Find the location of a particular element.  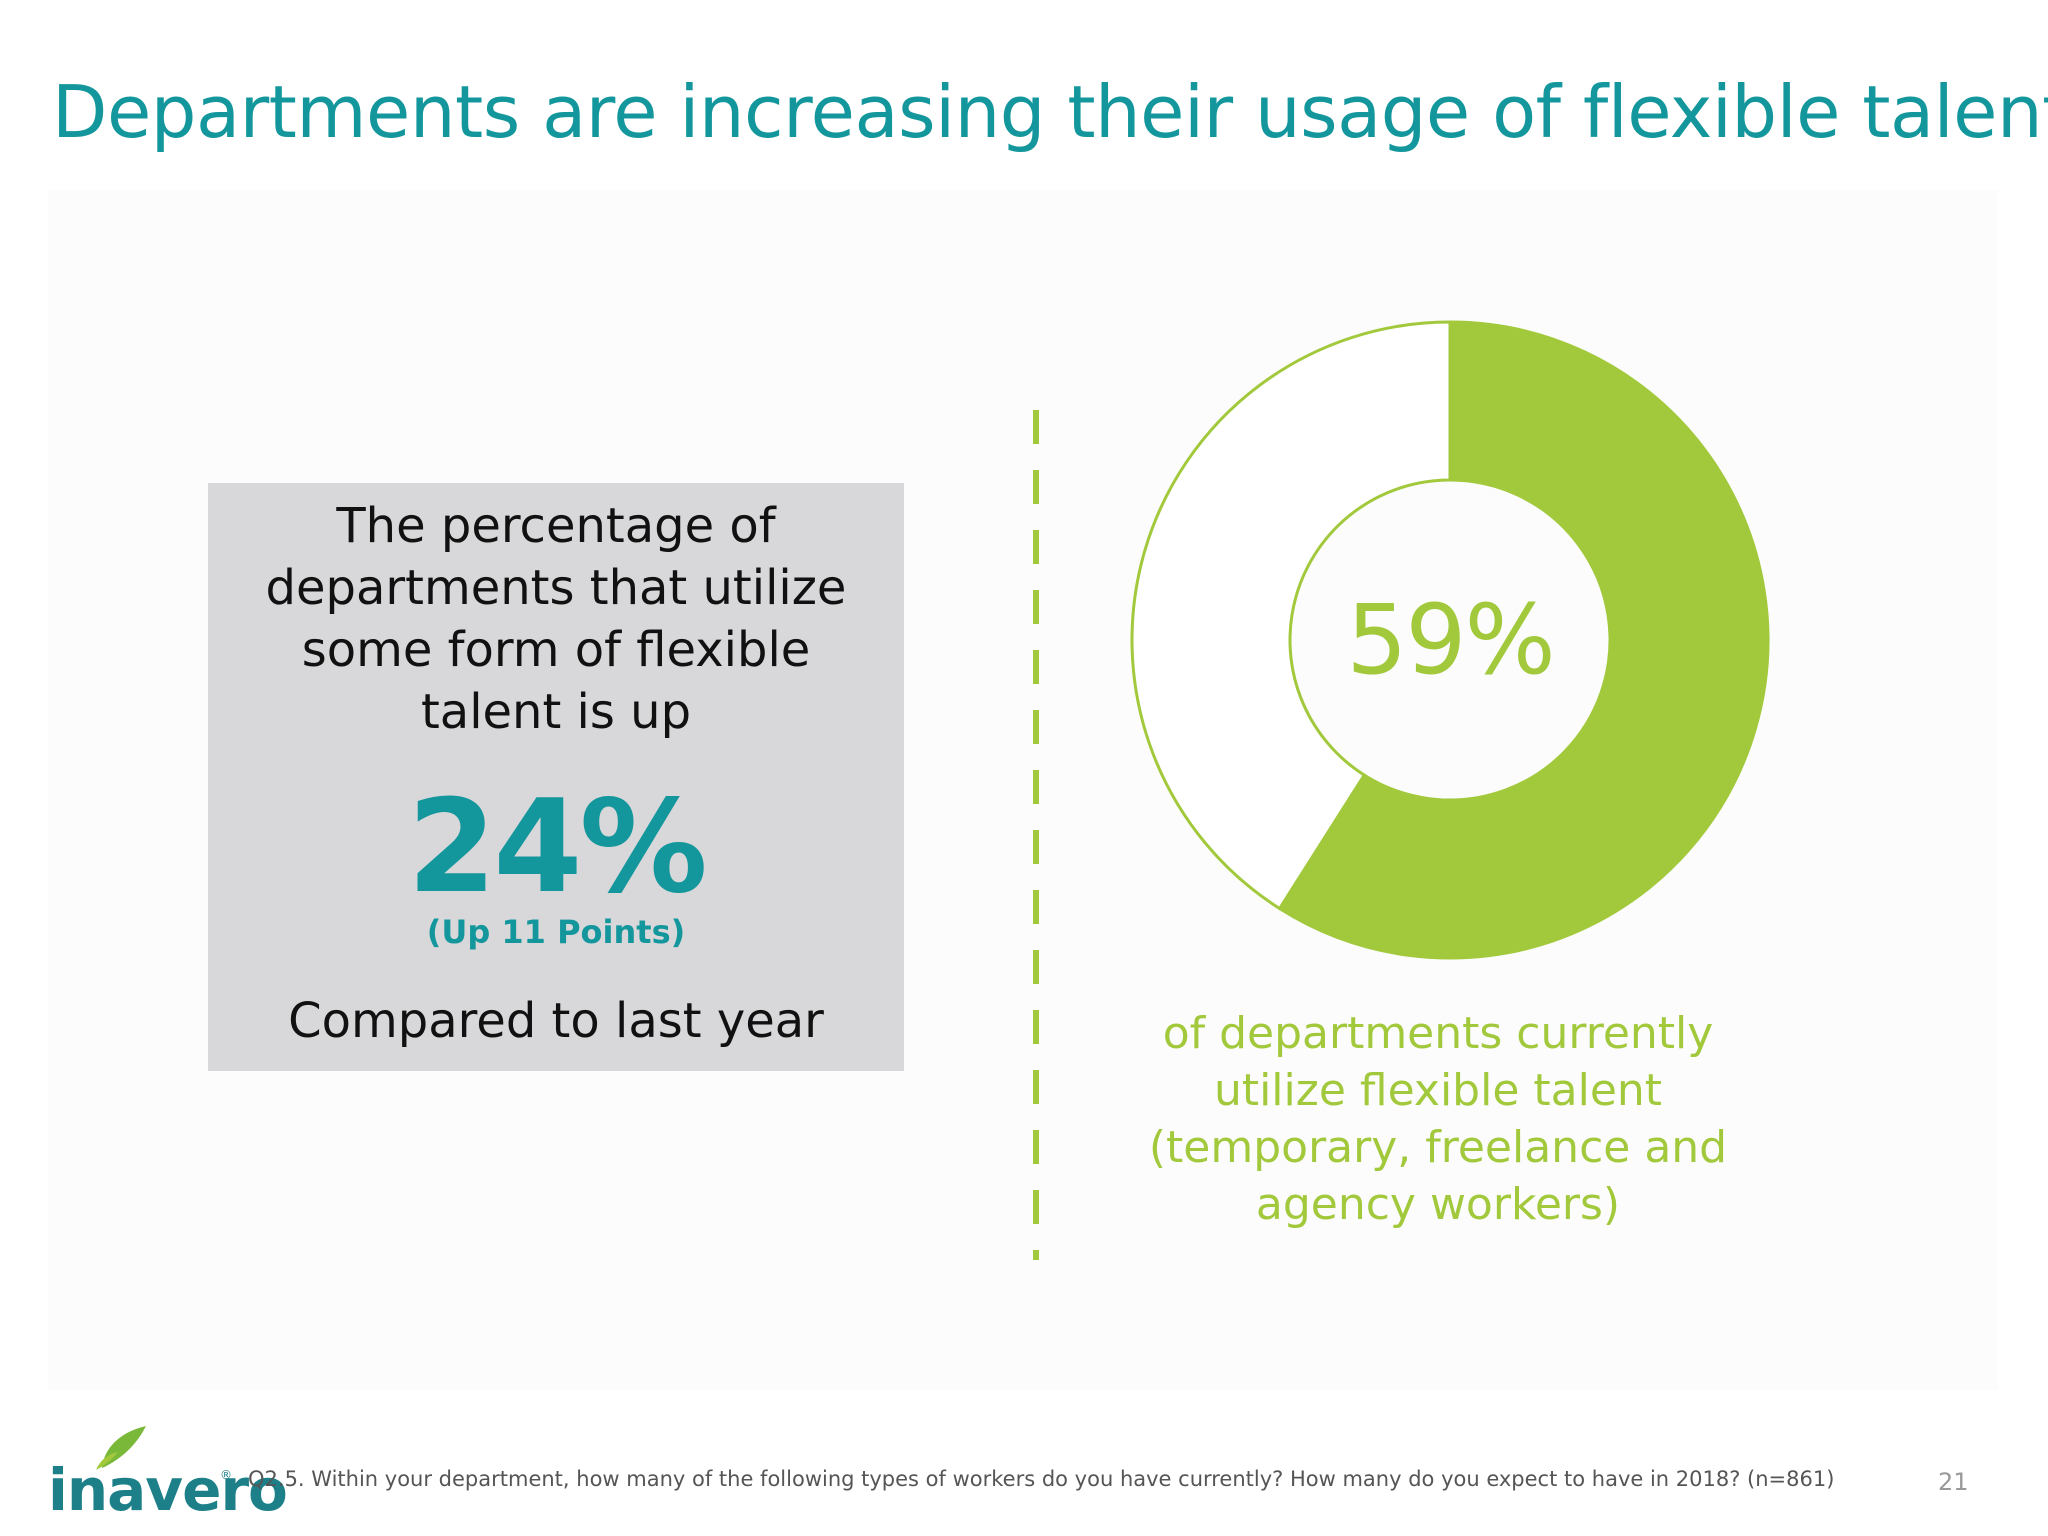

donut-slice-remainder is located at coordinates (1291, 615).